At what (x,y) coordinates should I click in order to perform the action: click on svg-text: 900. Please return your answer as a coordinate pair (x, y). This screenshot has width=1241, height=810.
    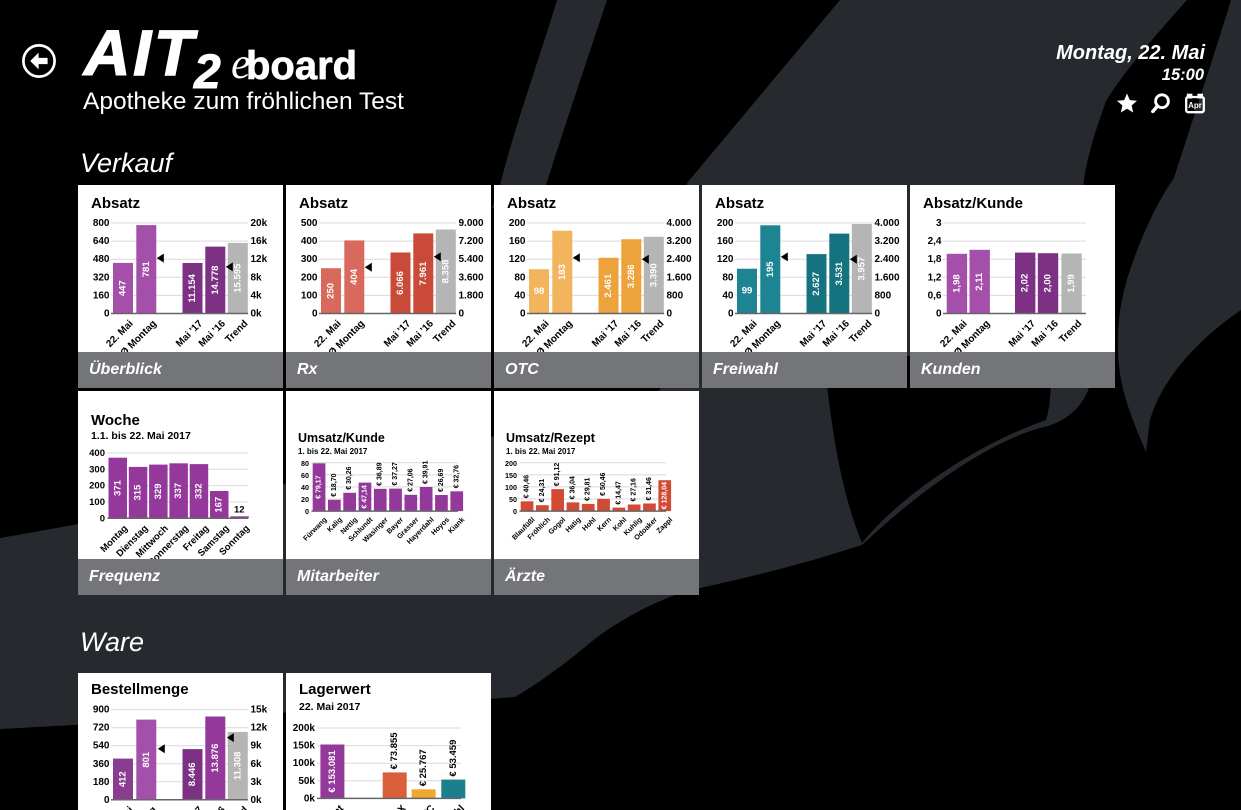
    Looking at the image, I should click on (101, 710).